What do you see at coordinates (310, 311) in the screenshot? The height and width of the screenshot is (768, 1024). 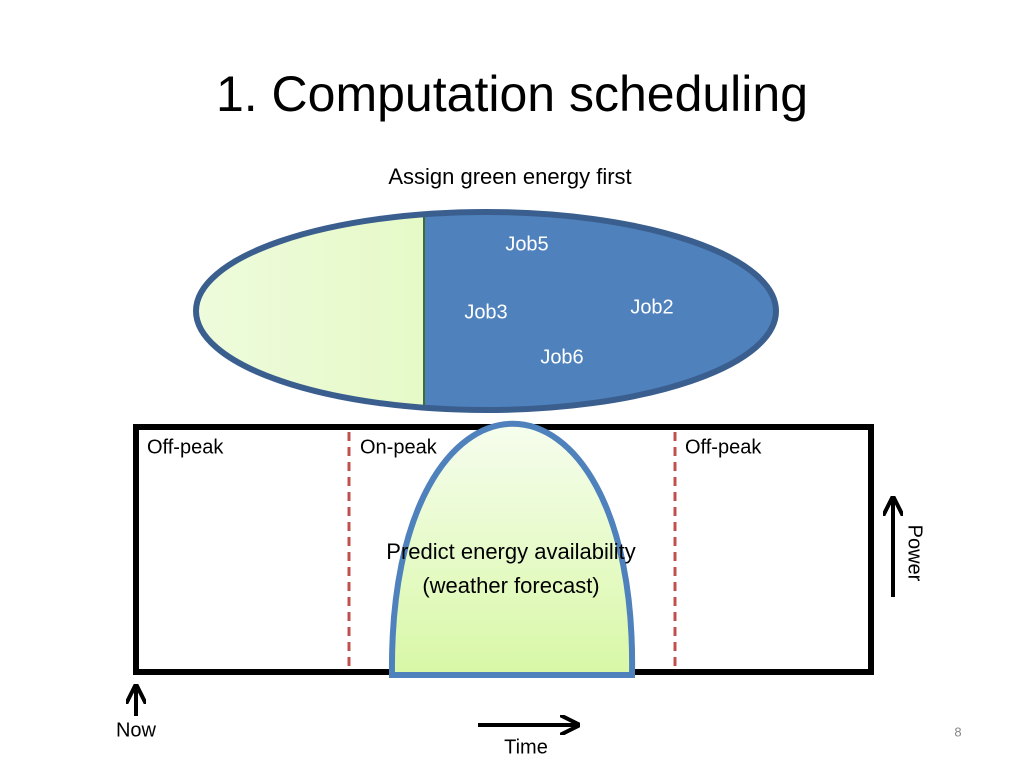 I see `green-pool` at bounding box center [310, 311].